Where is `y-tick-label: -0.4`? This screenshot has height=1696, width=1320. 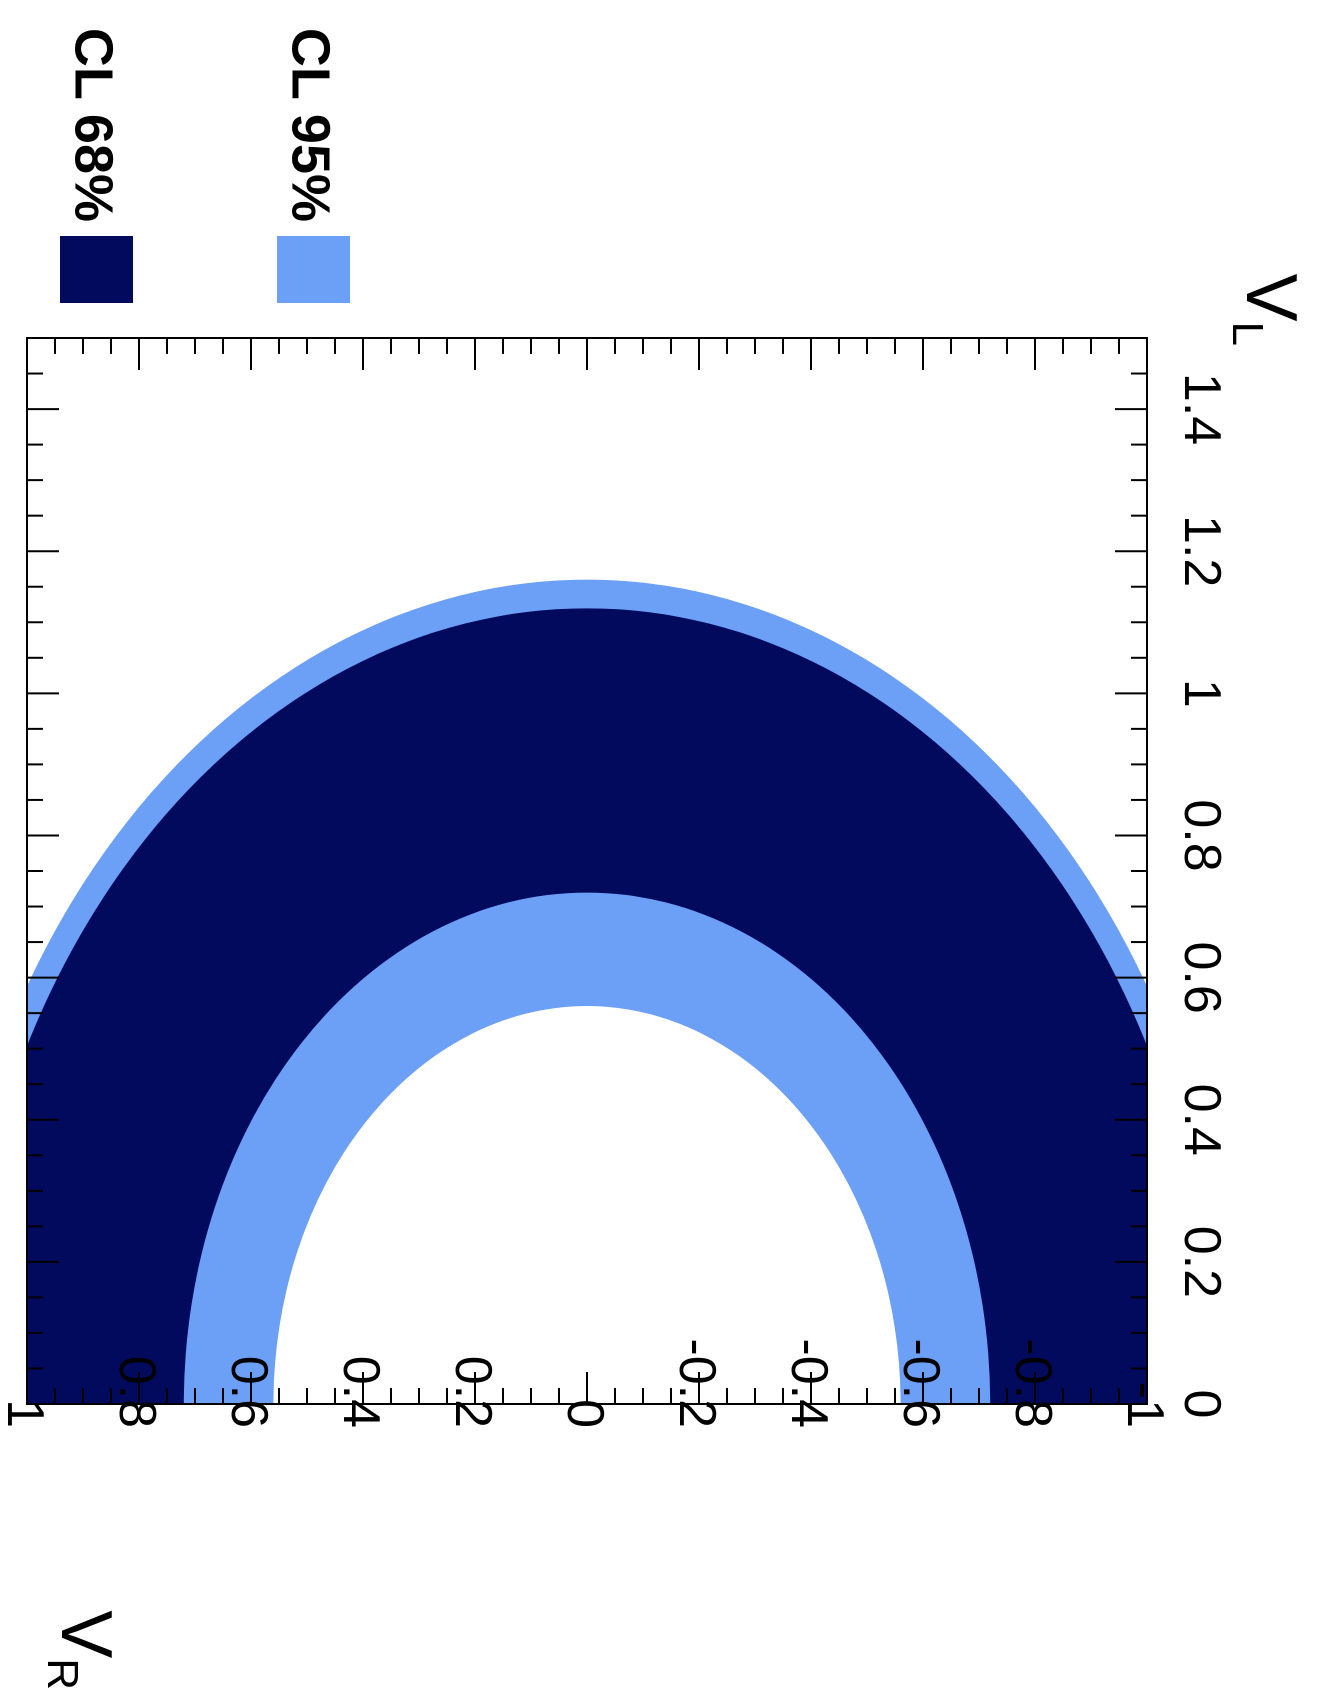
y-tick-label: -0.4 is located at coordinates (809, 1383).